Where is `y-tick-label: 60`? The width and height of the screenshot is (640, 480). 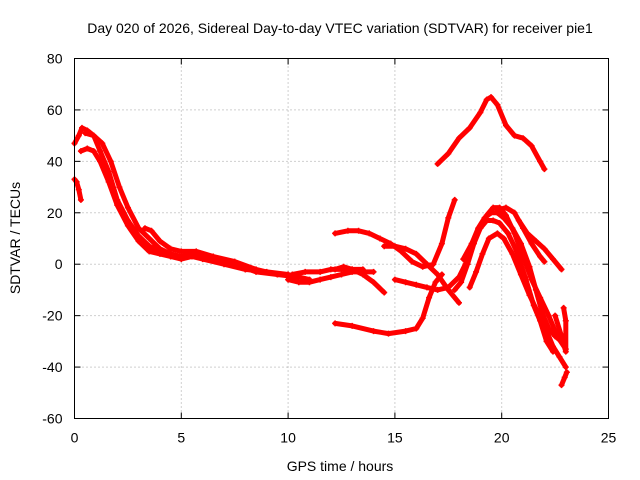
y-tick-label: 60 is located at coordinates (55, 110).